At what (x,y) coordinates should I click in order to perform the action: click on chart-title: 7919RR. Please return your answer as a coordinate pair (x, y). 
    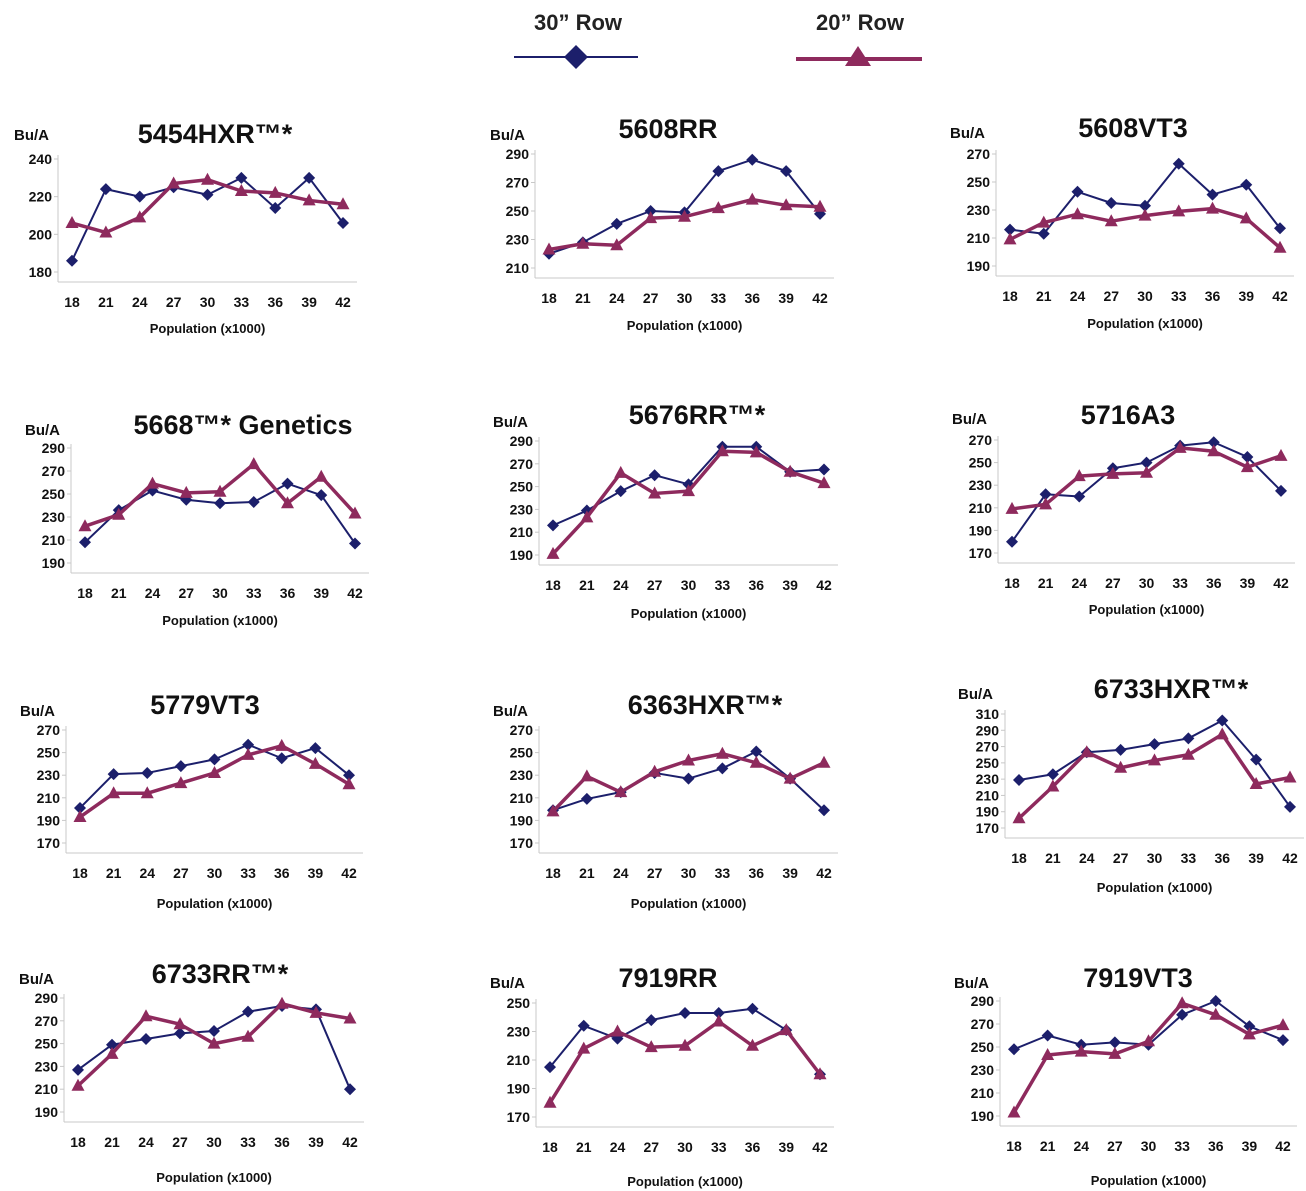
    Looking at the image, I should click on (667, 978).